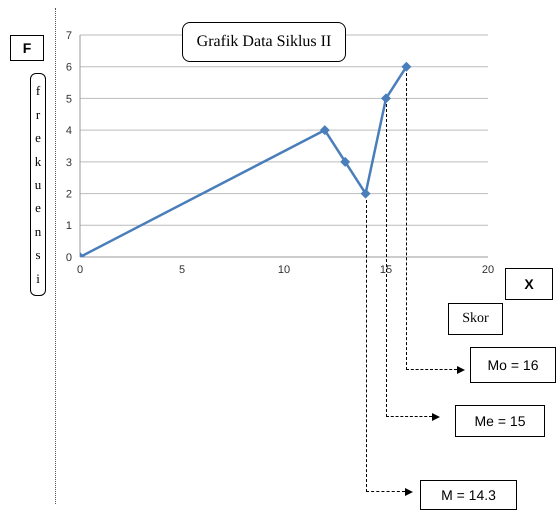 This screenshot has width=557, height=512. I want to click on x-axis-title: Skor, so click(475, 319).